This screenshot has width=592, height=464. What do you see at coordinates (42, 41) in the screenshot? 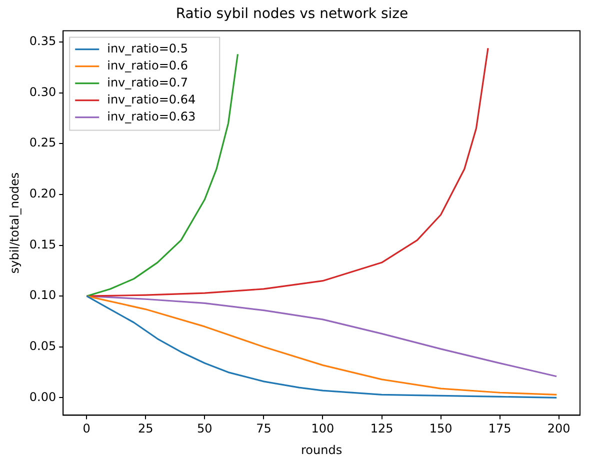
I see `y-tick-label: 0.35` at bounding box center [42, 41].